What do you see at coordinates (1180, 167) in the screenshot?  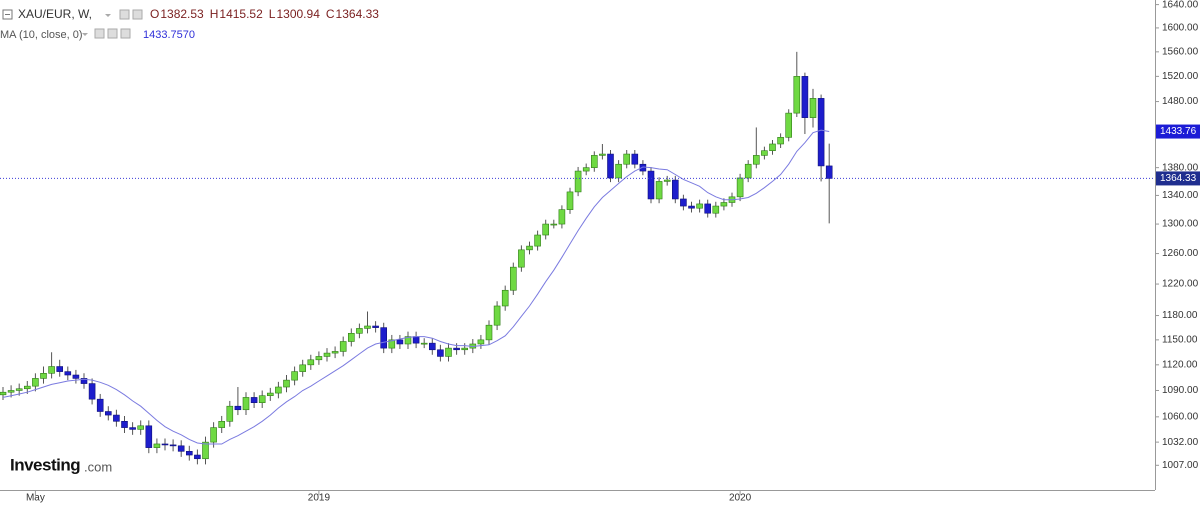 I see `y-tick-label: 1380.00` at bounding box center [1180, 167].